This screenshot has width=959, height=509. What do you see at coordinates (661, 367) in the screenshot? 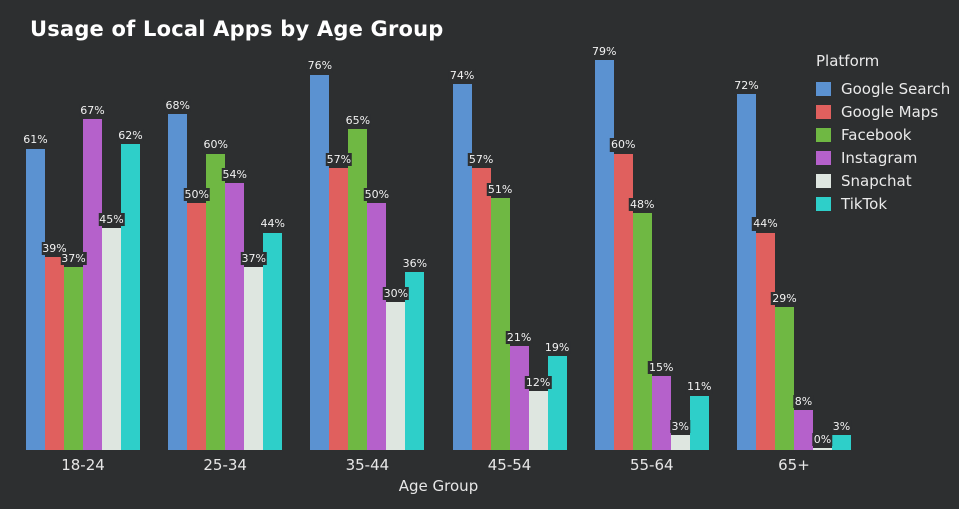
I see `bar-value-label: 15%` at bounding box center [661, 367].